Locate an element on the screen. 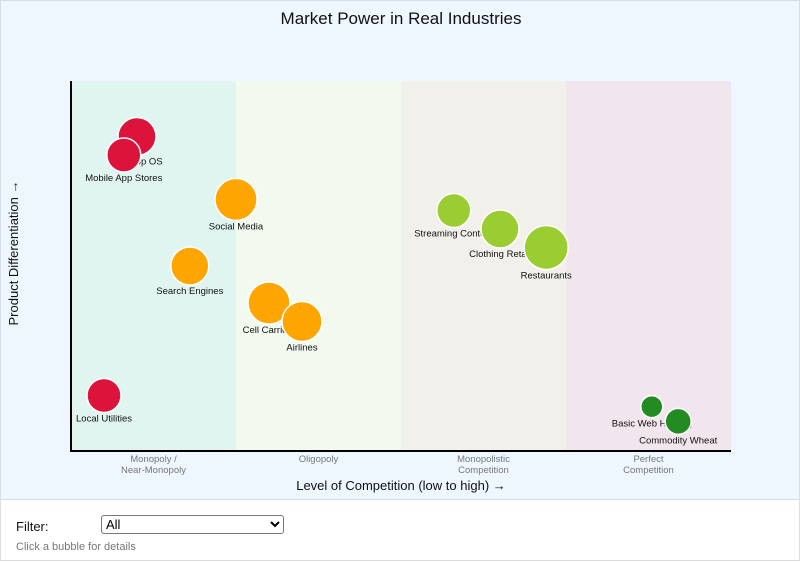 The image size is (800, 562). bubble-label: Clothing Retail is located at coordinates (500, 254).